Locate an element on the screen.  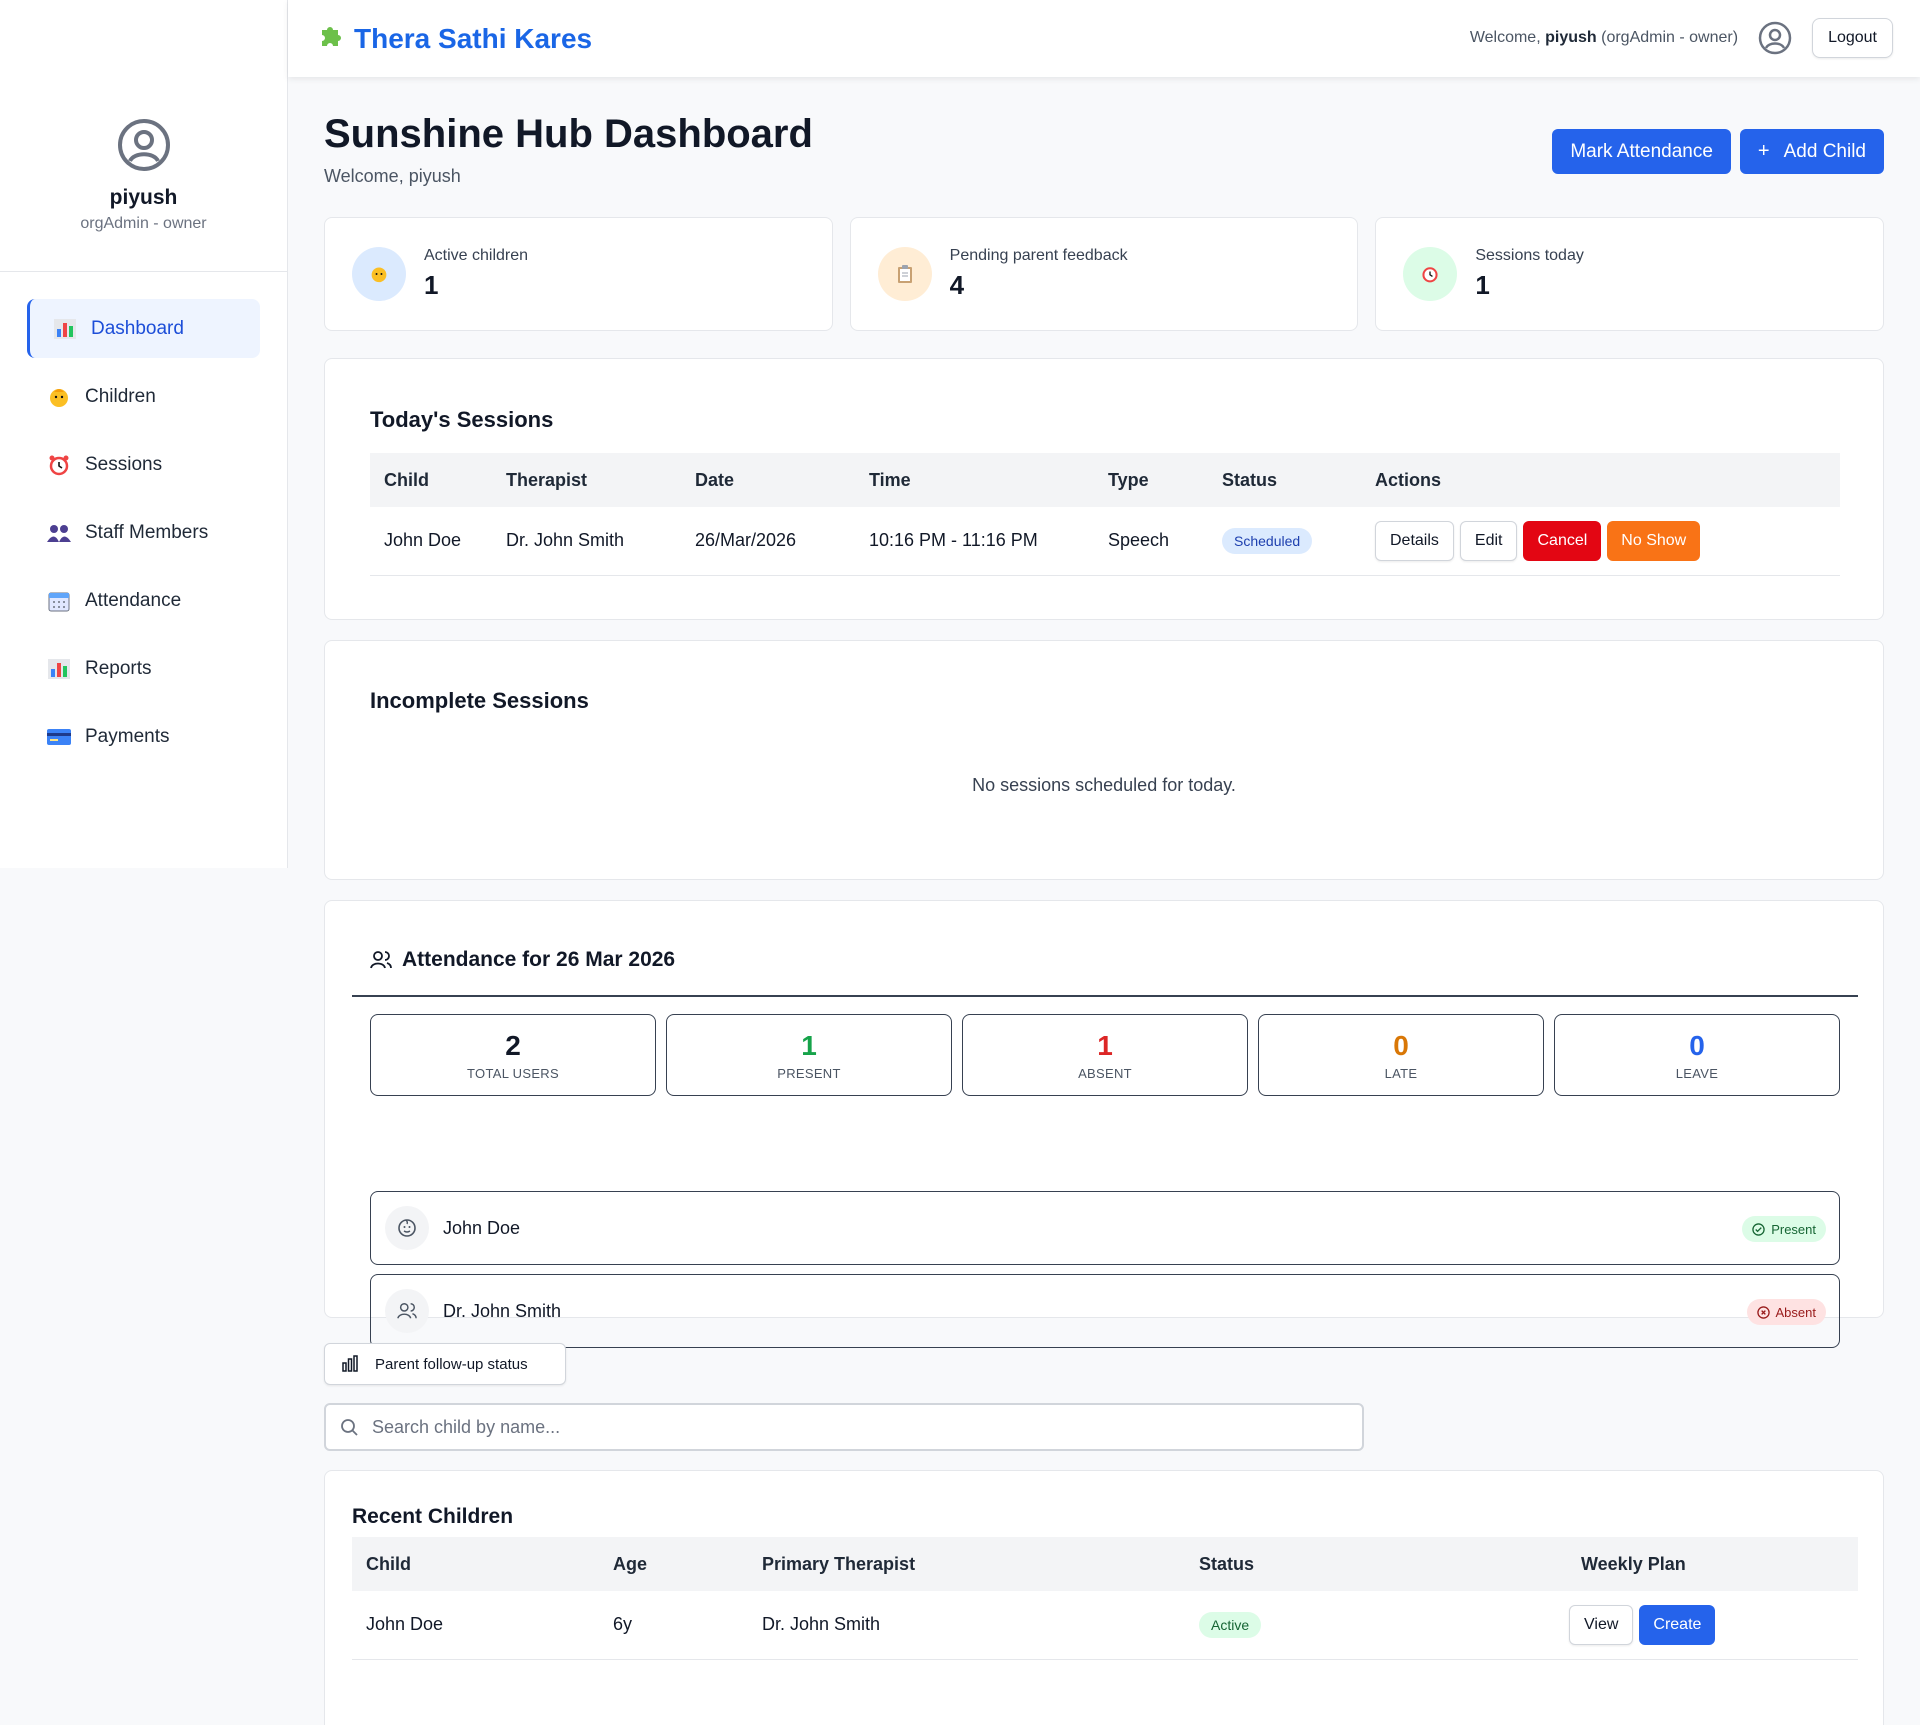
attendance-row: John Doe Present is located at coordinates (1105, 1228).